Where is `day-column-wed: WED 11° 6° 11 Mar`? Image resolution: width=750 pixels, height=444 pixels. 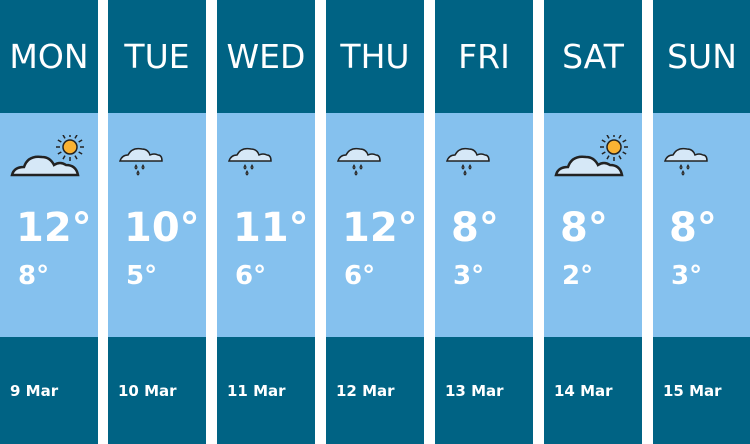 day-column-wed: WED 11° 6° 11 Mar is located at coordinates (266, 222).